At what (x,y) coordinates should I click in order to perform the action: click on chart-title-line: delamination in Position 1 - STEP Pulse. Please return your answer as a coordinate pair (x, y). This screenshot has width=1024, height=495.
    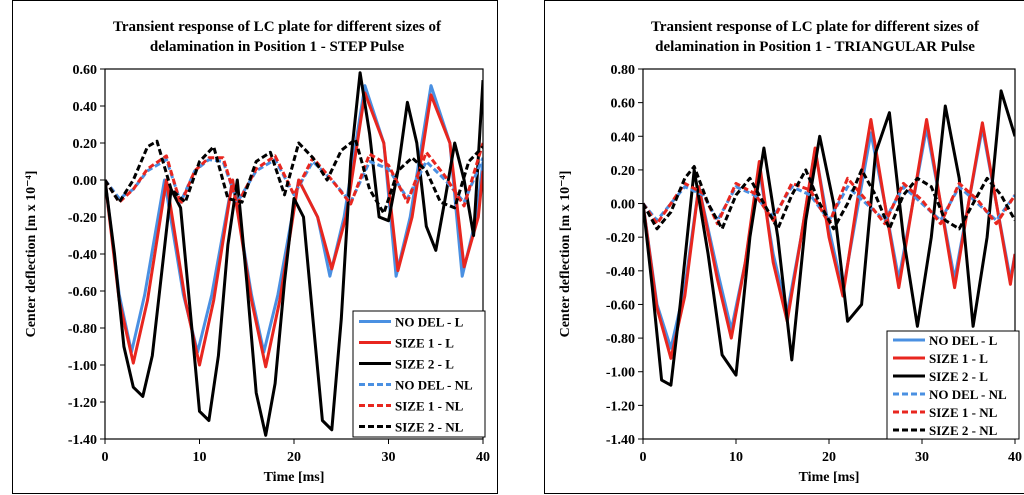
    Looking at the image, I should click on (277, 47).